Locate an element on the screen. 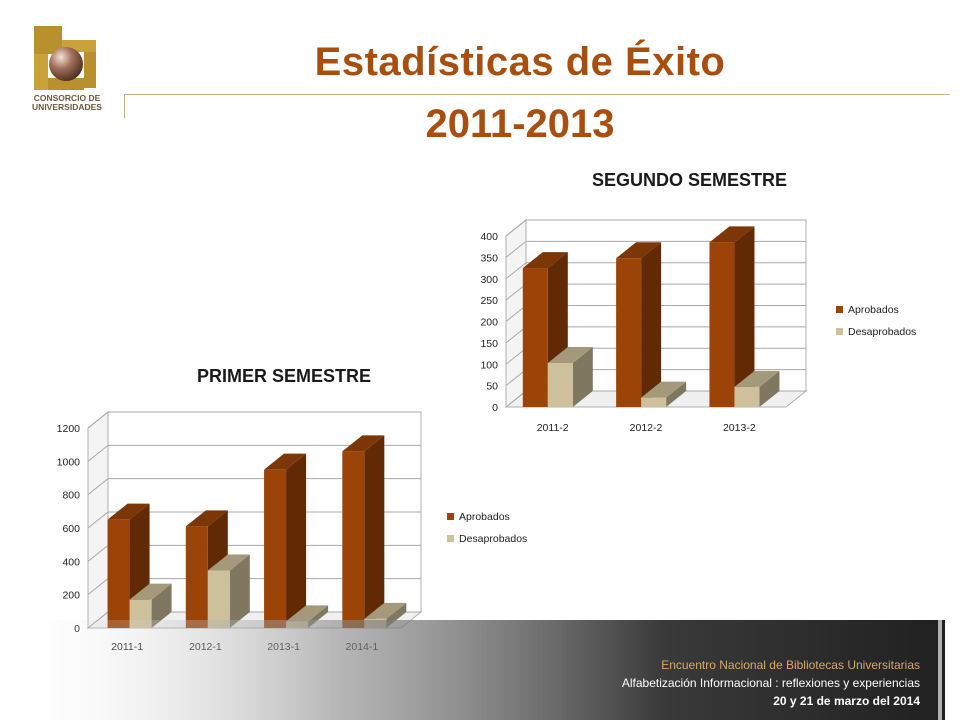 The height and width of the screenshot is (720, 960). y-tick-label: 1200 is located at coordinates (69, 429).